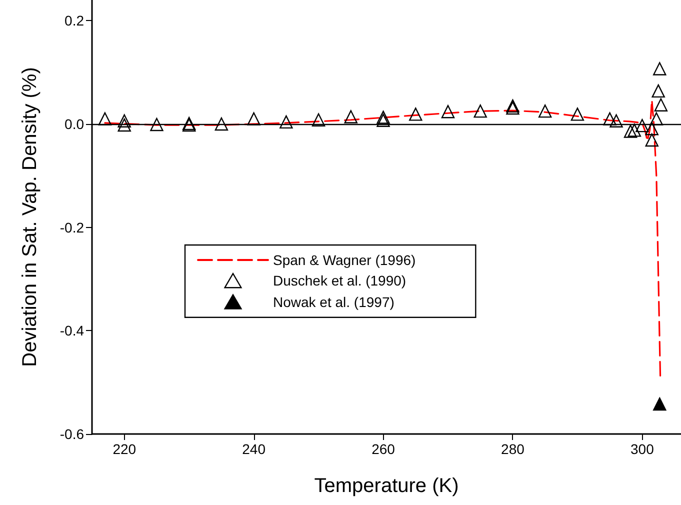 Image resolution: width=681 pixels, height=505 pixels. I want to click on x-tick-label: 220, so click(124, 449).